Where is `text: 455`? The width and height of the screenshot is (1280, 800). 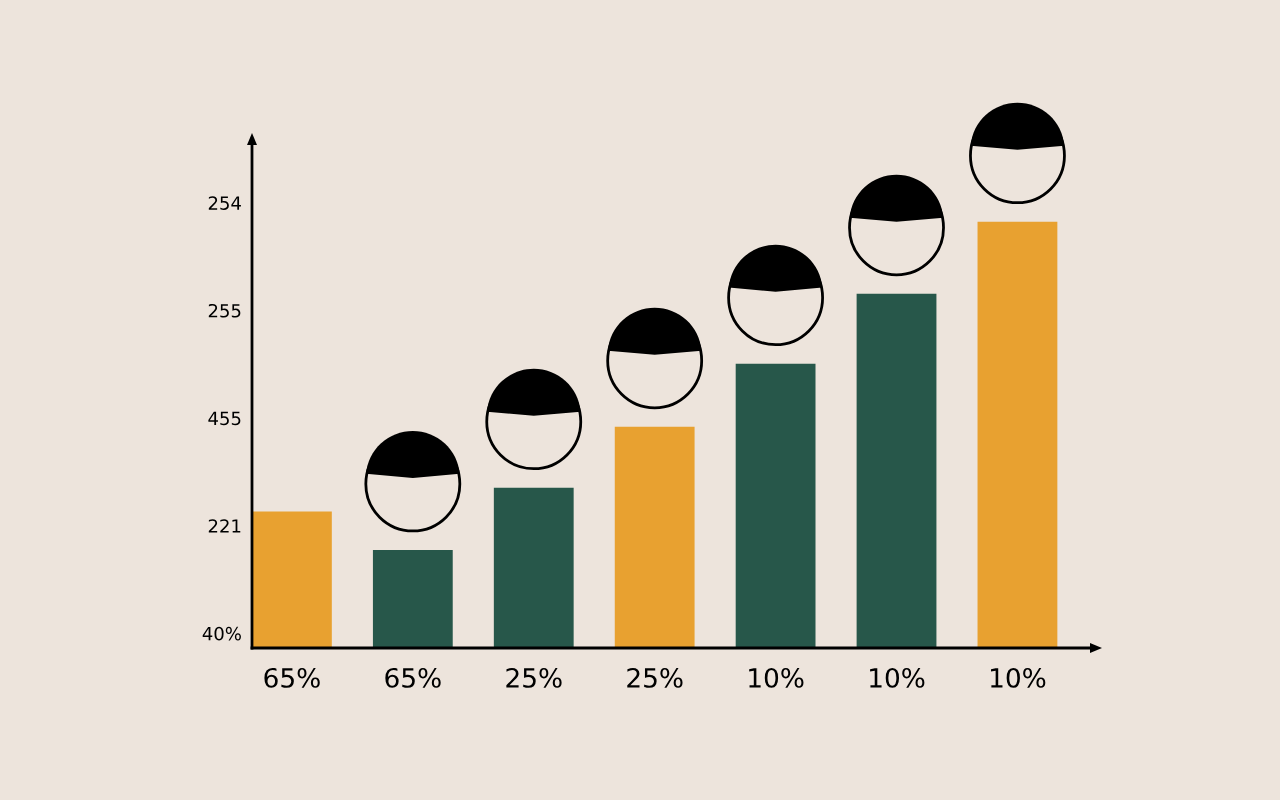
text: 455 is located at coordinates (224, 418).